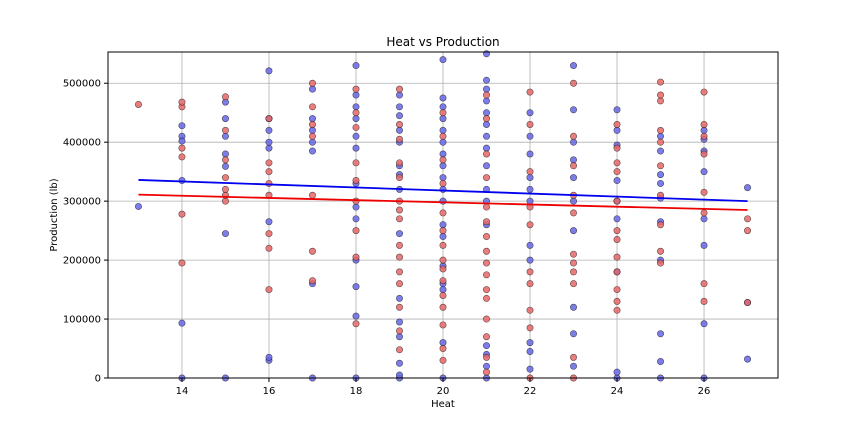  What do you see at coordinates (82, 202) in the screenshot?
I see `y-tick-label: 300000` at bounding box center [82, 202].